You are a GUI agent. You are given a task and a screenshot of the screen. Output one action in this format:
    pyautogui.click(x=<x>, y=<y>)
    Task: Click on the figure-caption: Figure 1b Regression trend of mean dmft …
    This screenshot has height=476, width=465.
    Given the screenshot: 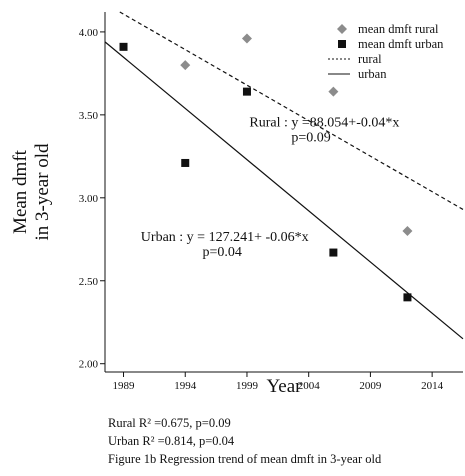 What is the action you would take?
    pyautogui.click(x=245, y=459)
    